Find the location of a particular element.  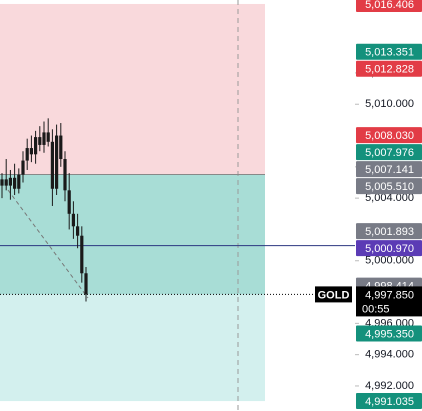

price-label: 4,995.350 is located at coordinates (389, 334).